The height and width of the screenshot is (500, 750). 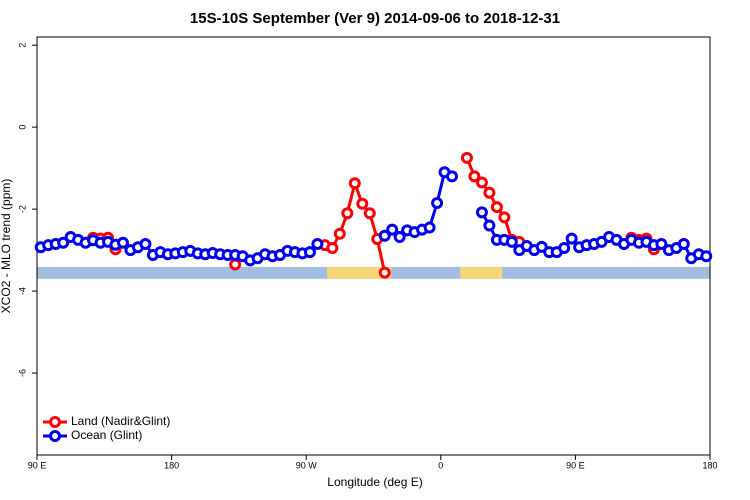 I want to click on y-tick-label: -6, so click(x=22, y=373).